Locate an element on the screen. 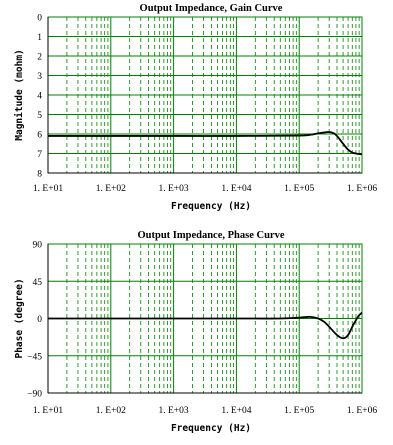  y-tick-label: 3 is located at coordinates (39, 77).